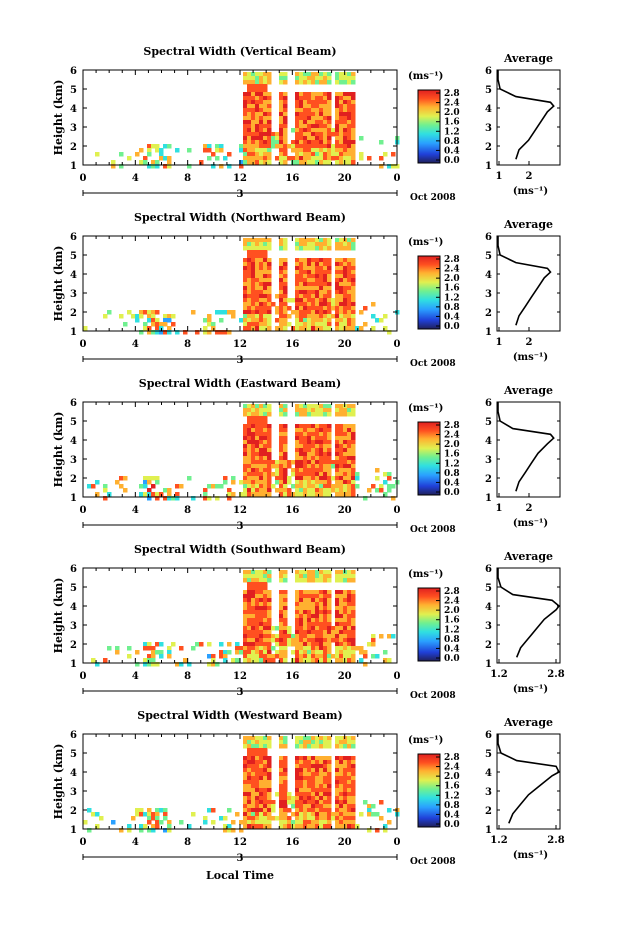 This screenshot has width=618, height=929. What do you see at coordinates (187, 178) in the screenshot?
I see `x-tick-label: 8` at bounding box center [187, 178].